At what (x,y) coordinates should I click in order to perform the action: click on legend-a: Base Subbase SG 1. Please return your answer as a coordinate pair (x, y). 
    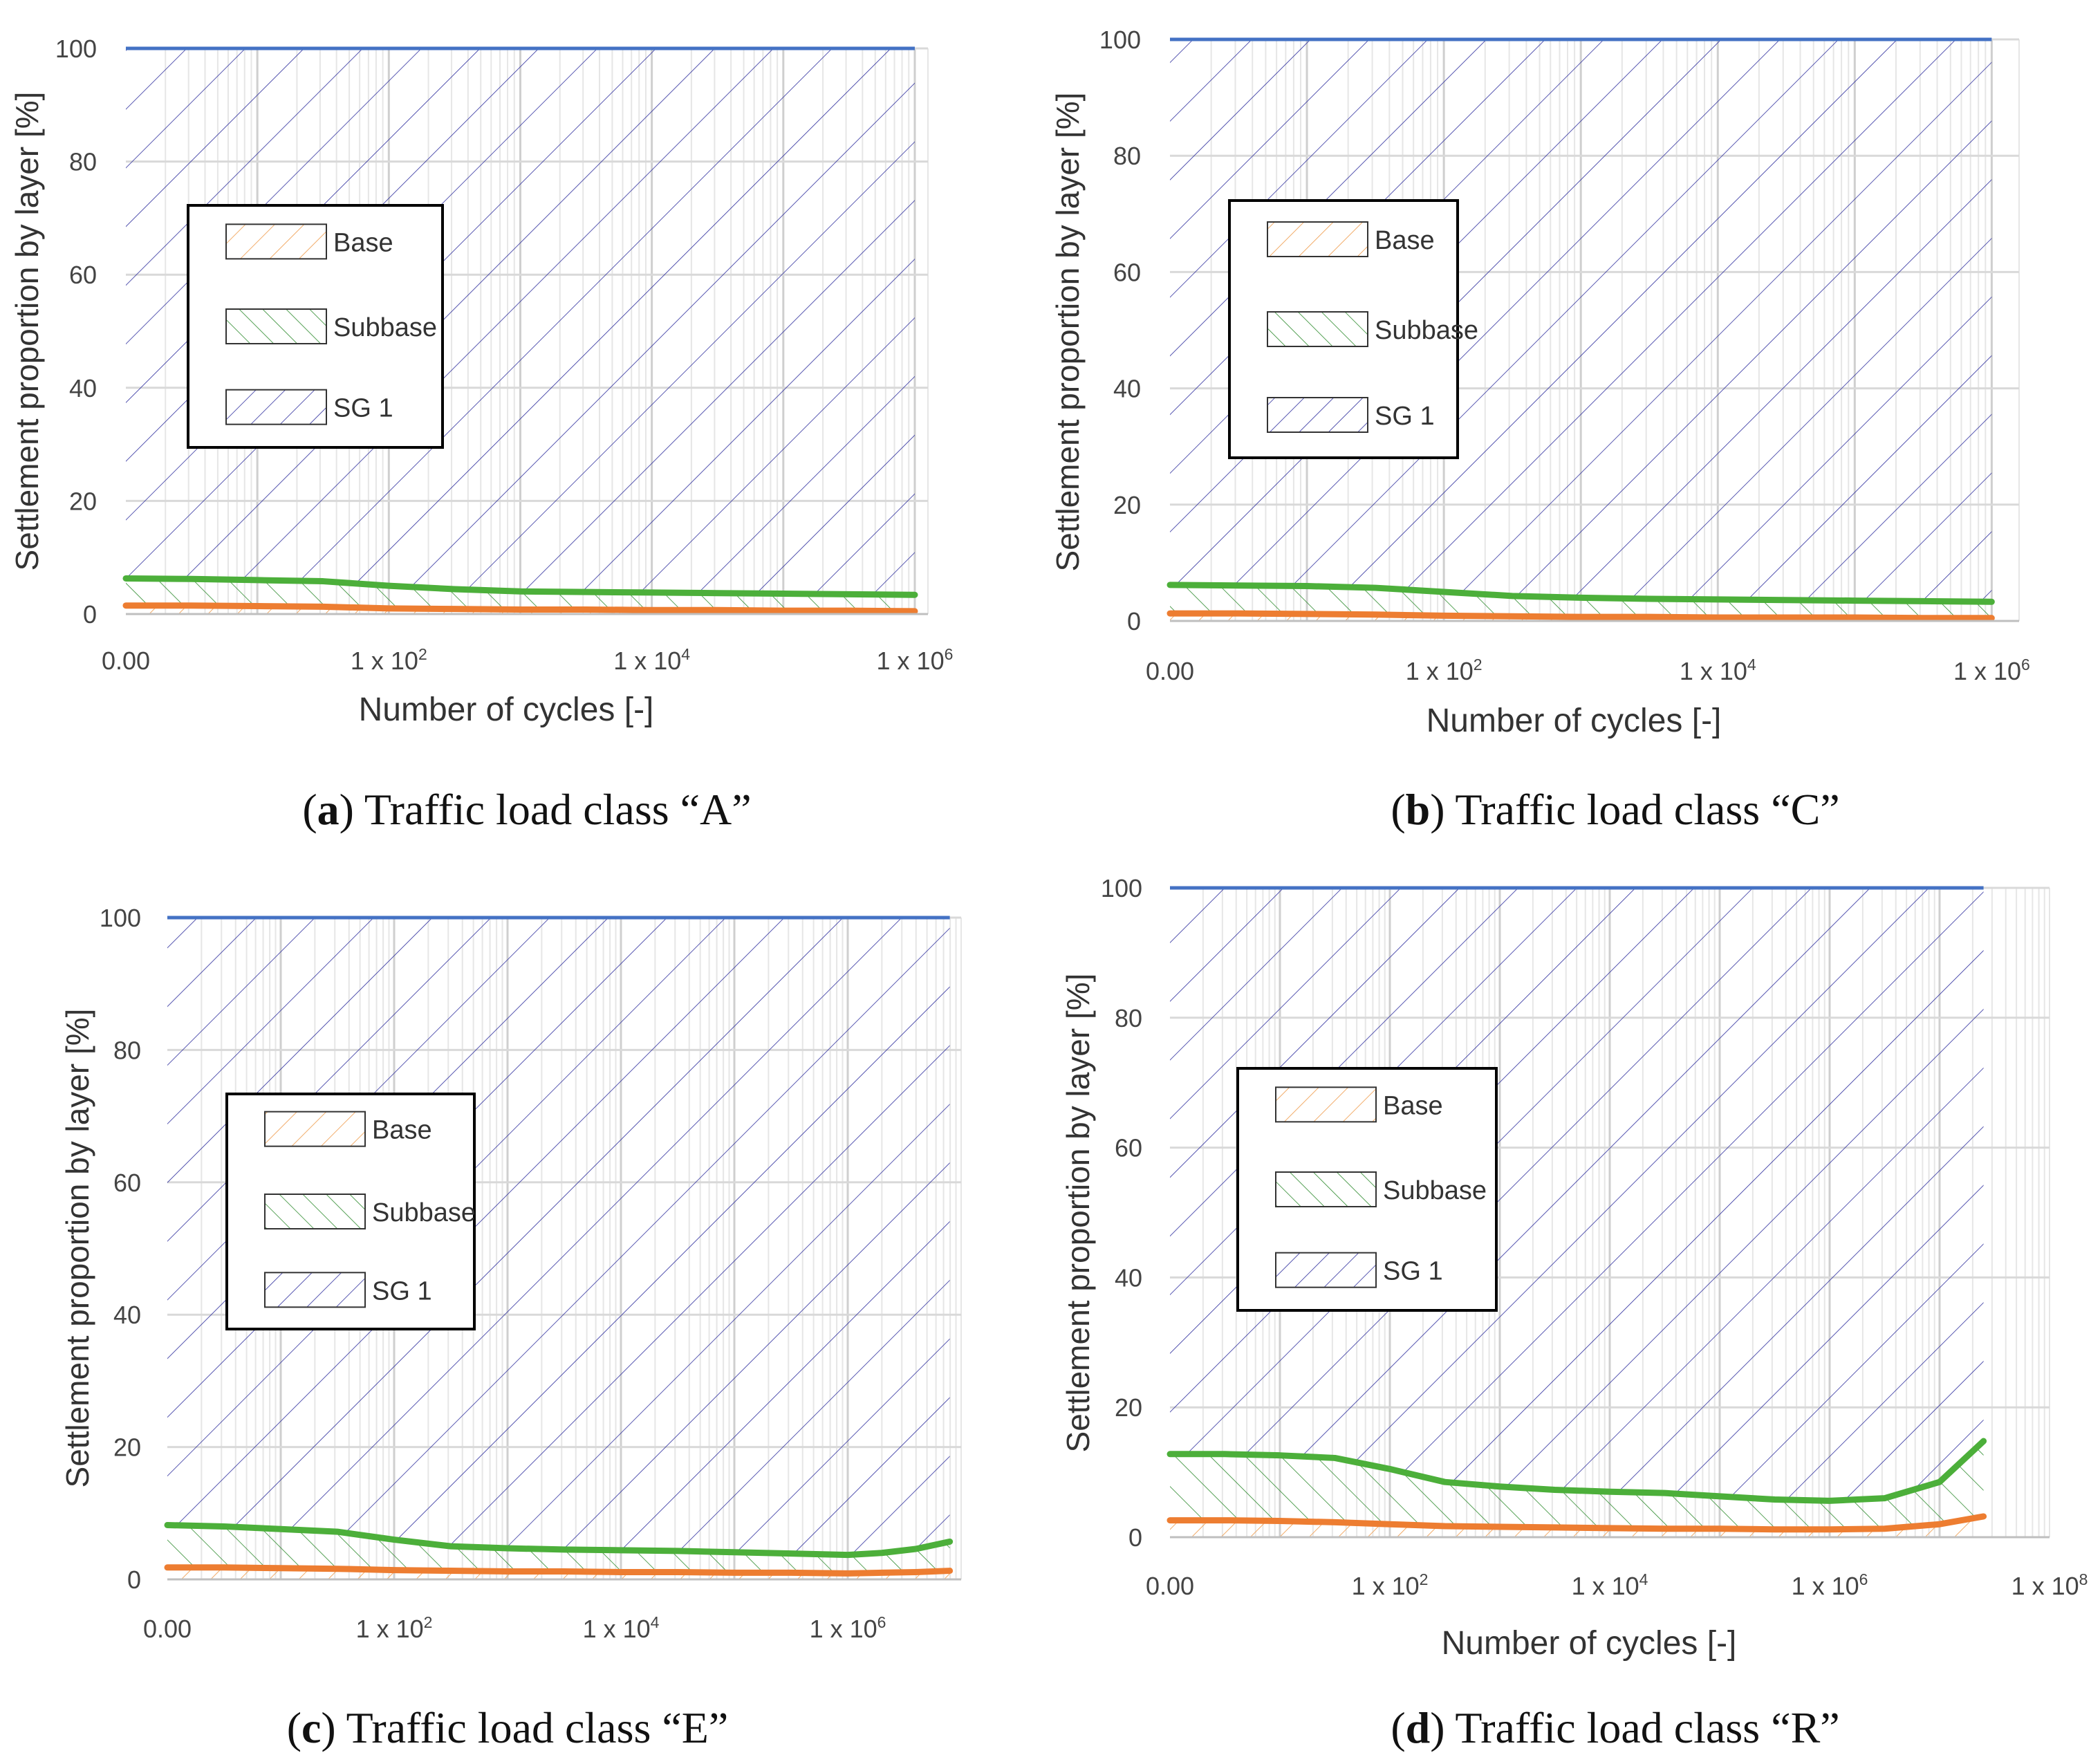
    Looking at the image, I should click on (315, 326).